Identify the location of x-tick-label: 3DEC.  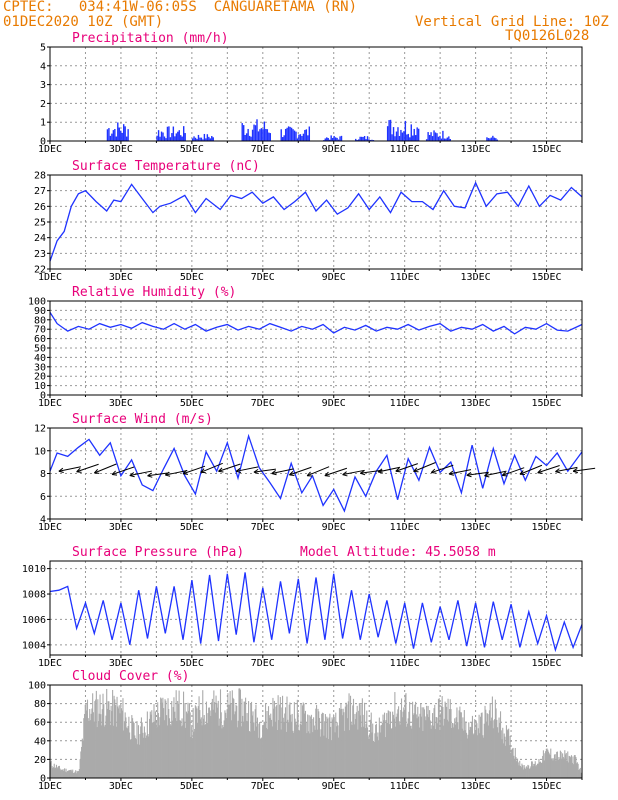
(121, 663).